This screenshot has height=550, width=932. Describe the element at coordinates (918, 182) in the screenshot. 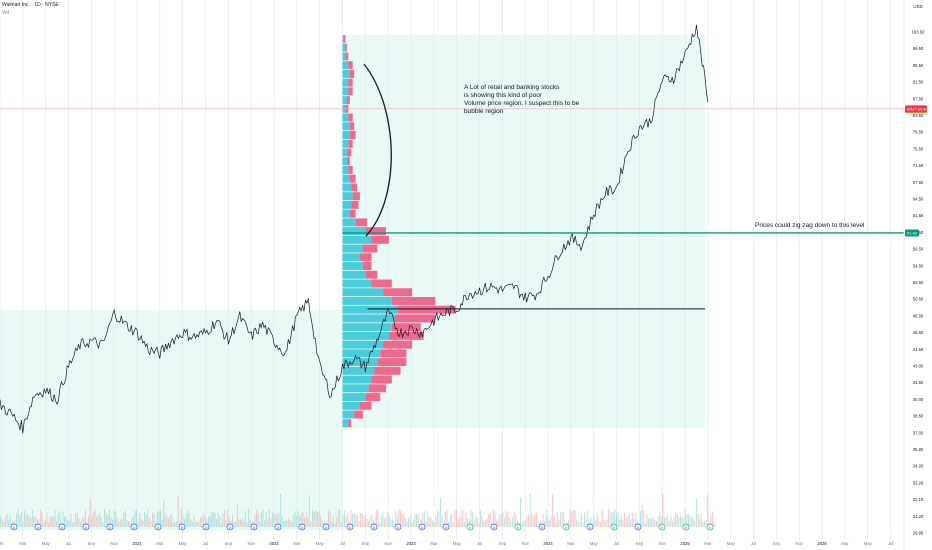

I see `y-tick-label: 67.50` at that location.